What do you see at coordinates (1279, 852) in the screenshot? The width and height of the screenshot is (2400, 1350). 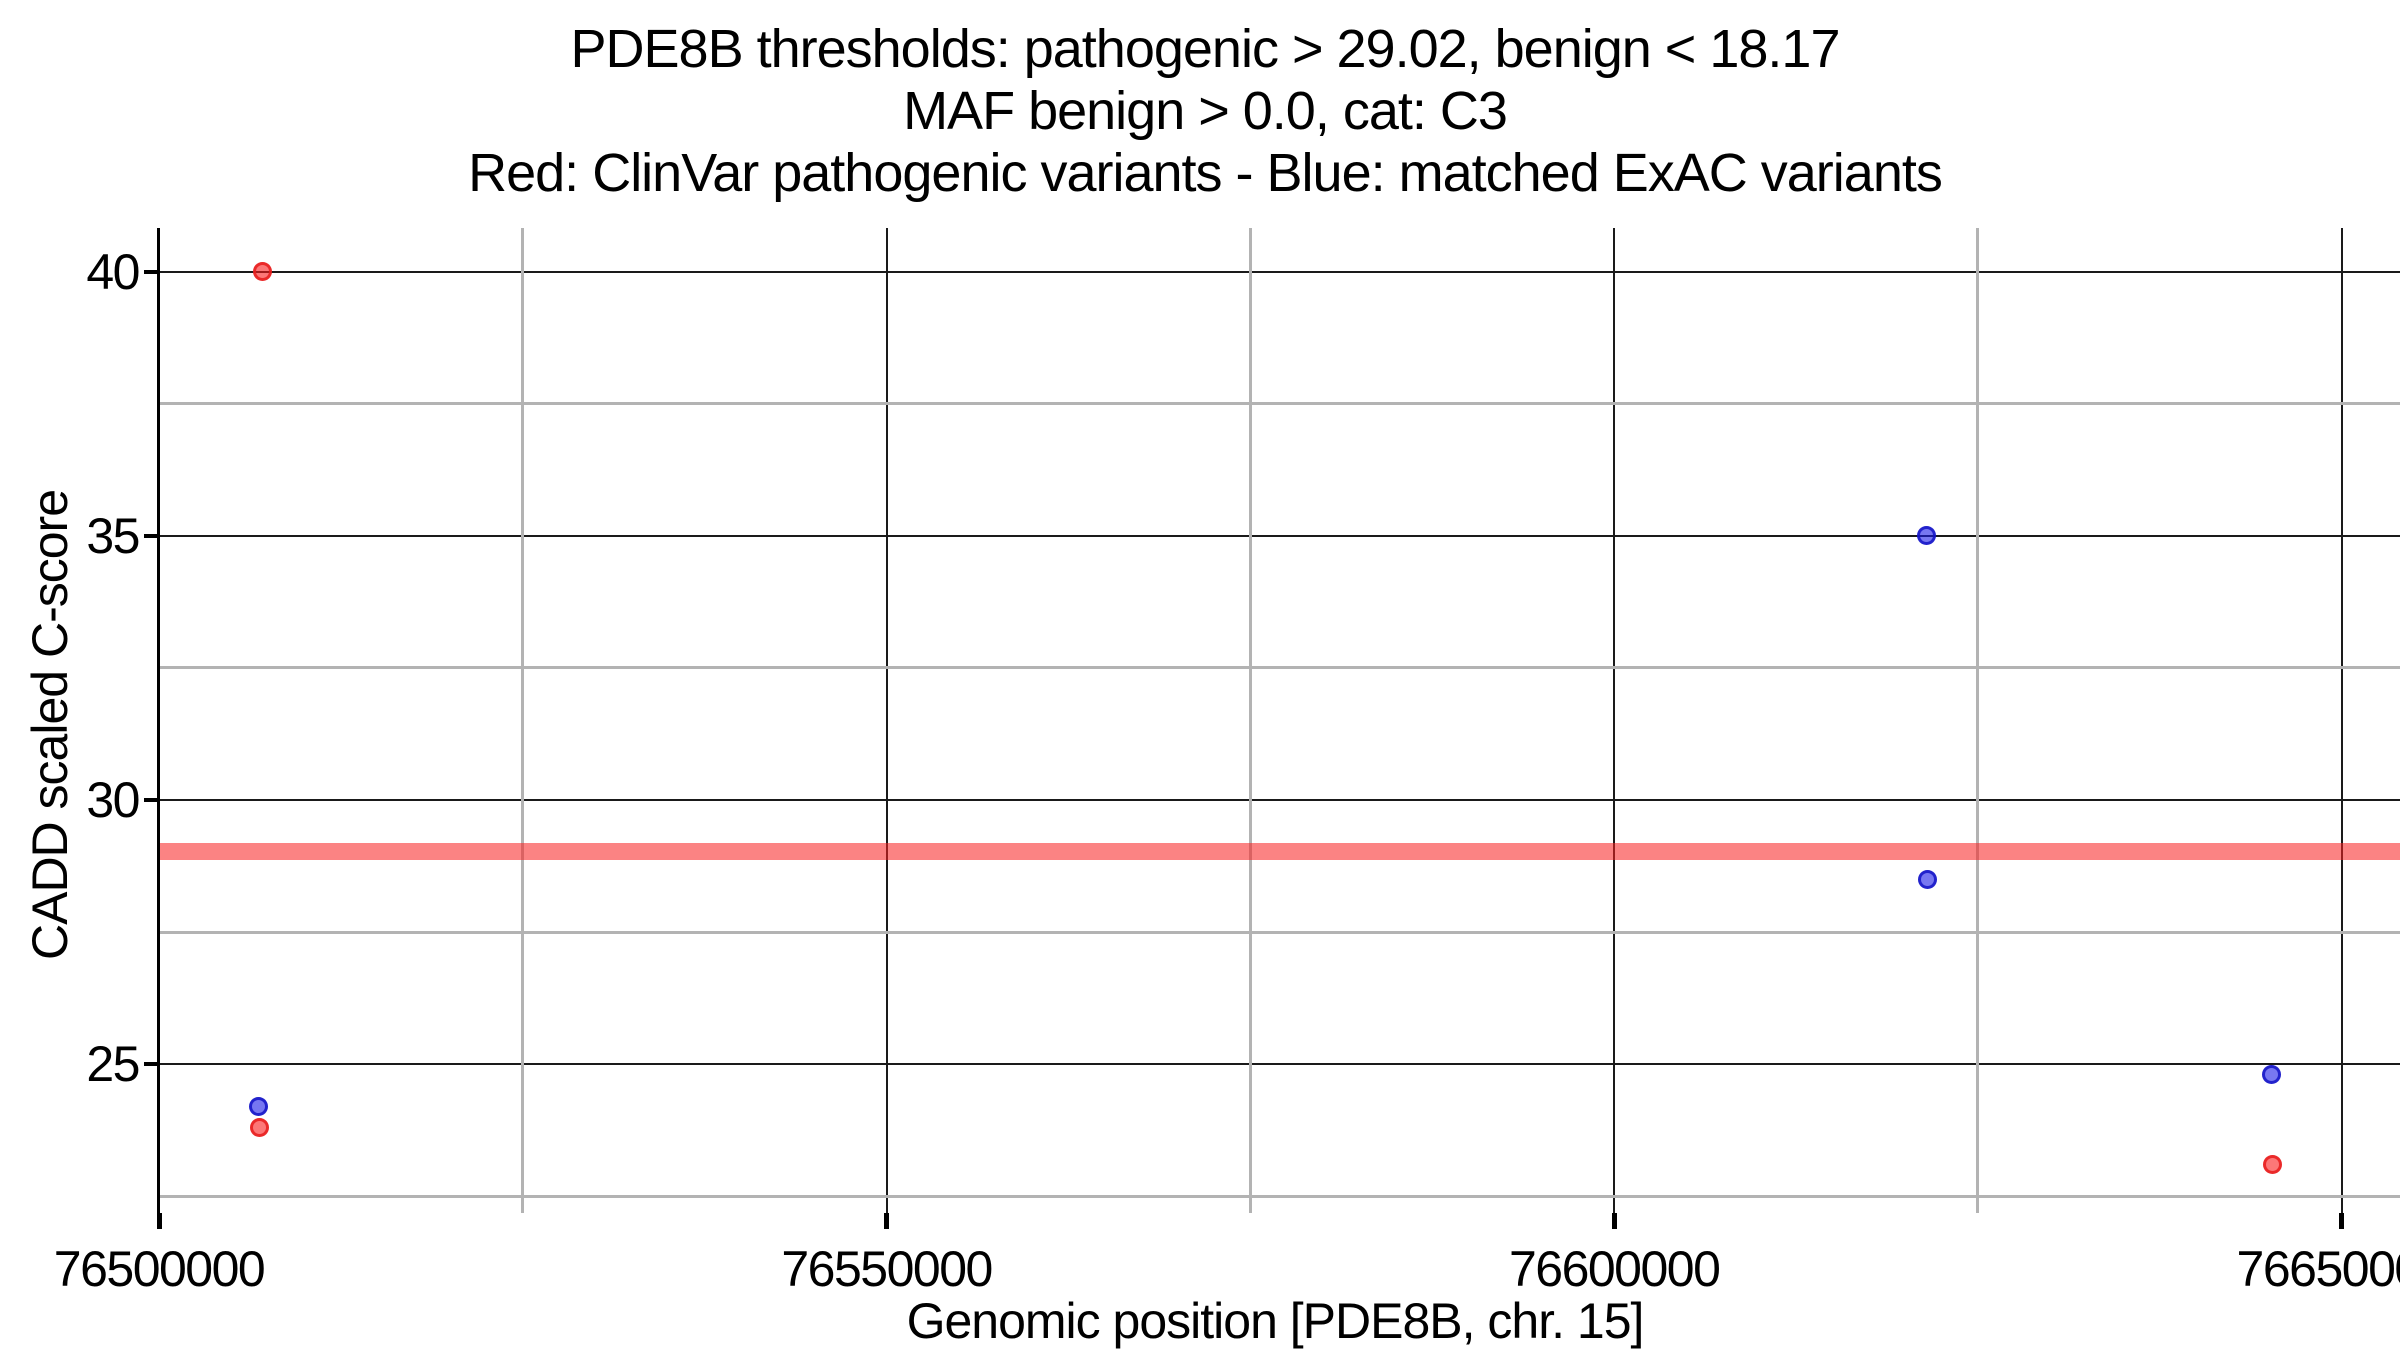 I see `pathogenic-threshold-line` at bounding box center [1279, 852].